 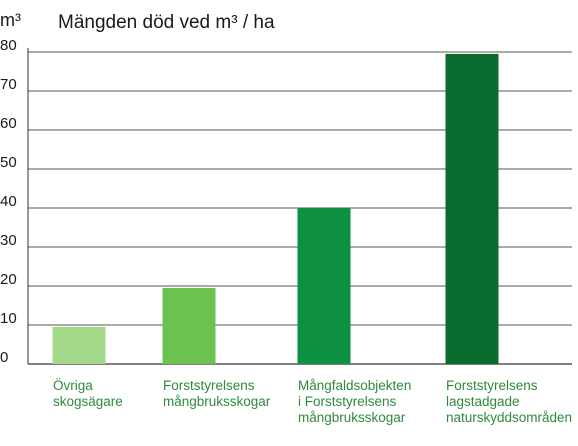 I want to click on chart-title: Mängden död ved m³ / ha, so click(x=166, y=22).